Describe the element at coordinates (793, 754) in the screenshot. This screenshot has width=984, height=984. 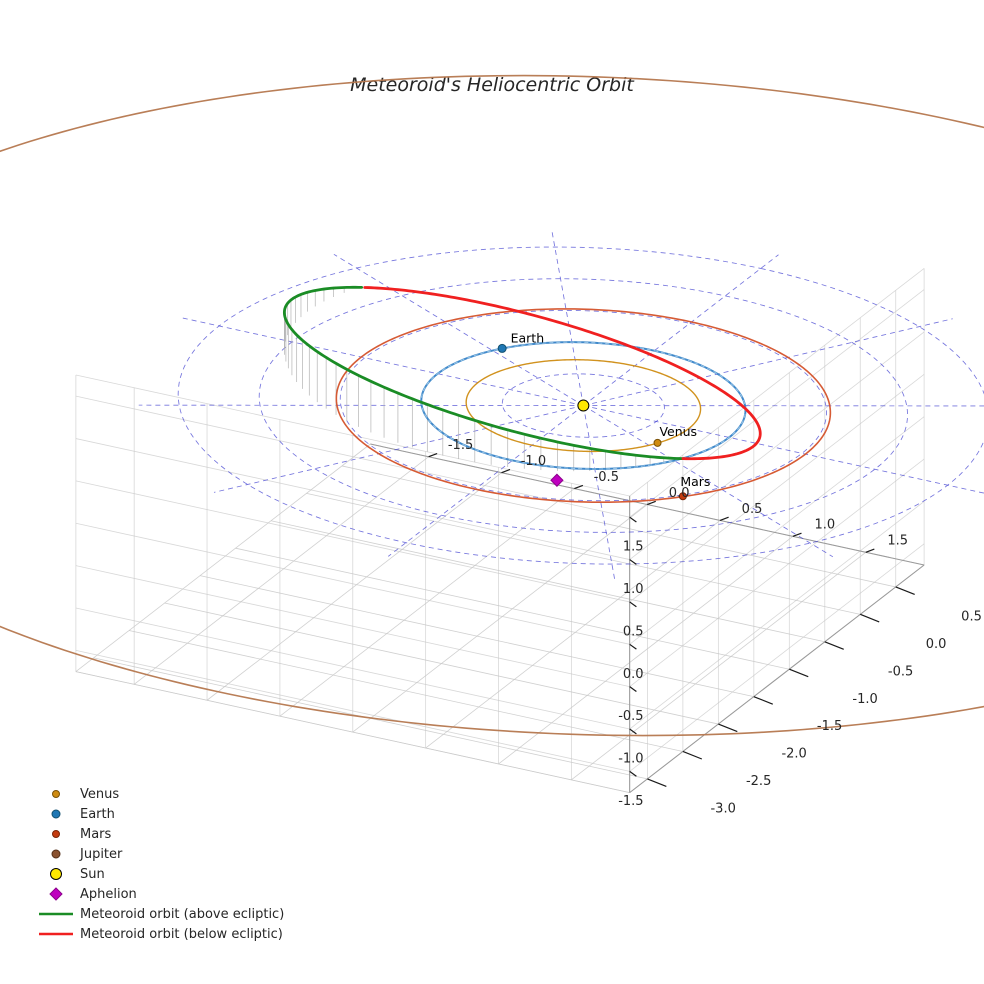
I see `axis-tick-label: -2.0` at that location.